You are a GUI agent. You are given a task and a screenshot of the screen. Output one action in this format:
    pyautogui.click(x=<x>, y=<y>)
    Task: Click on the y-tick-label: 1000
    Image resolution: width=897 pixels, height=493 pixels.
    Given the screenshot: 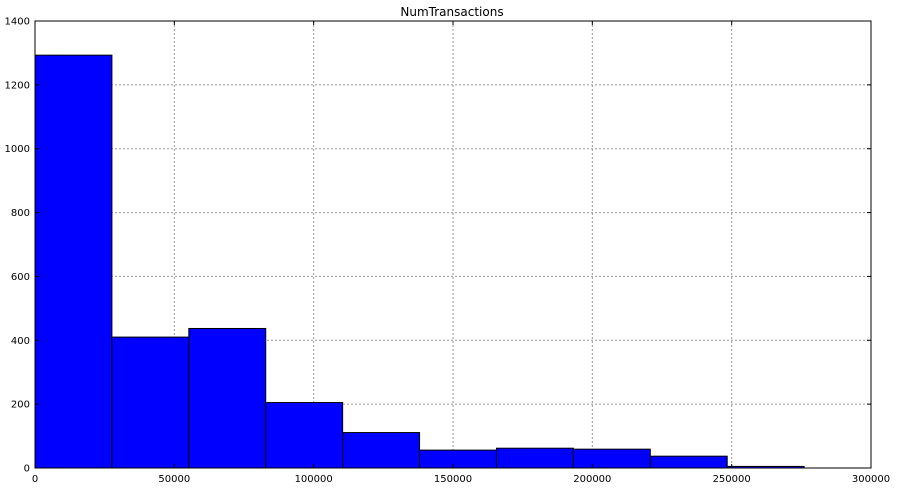 What is the action you would take?
    pyautogui.click(x=17, y=149)
    